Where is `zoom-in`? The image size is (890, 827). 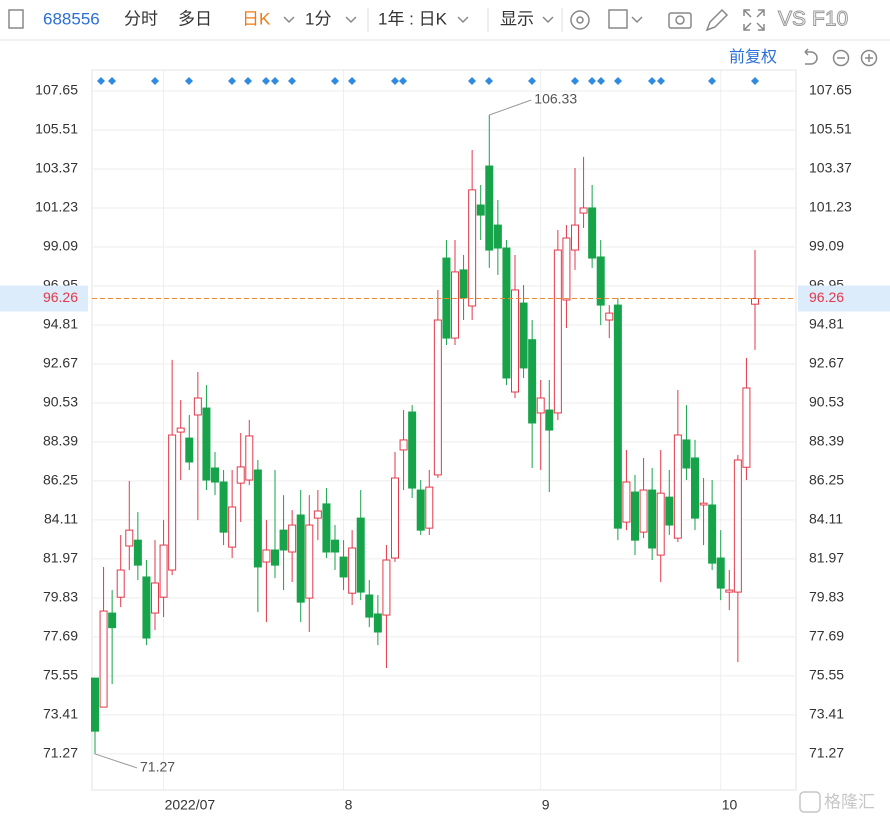
zoom-in is located at coordinates (869, 58).